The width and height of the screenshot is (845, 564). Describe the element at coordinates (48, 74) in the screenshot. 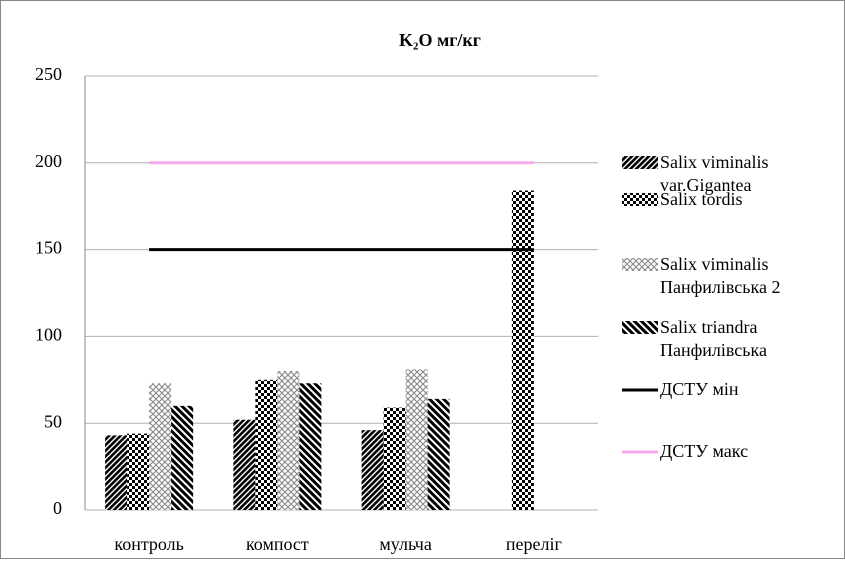

I see `y-tick-label: 250` at that location.